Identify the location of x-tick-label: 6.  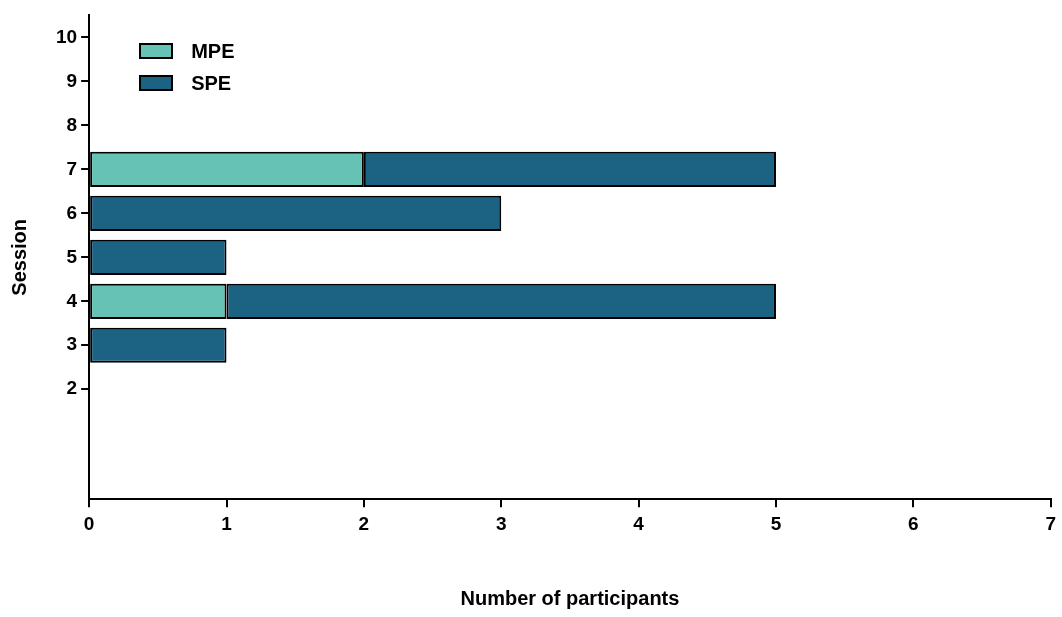
(913, 523).